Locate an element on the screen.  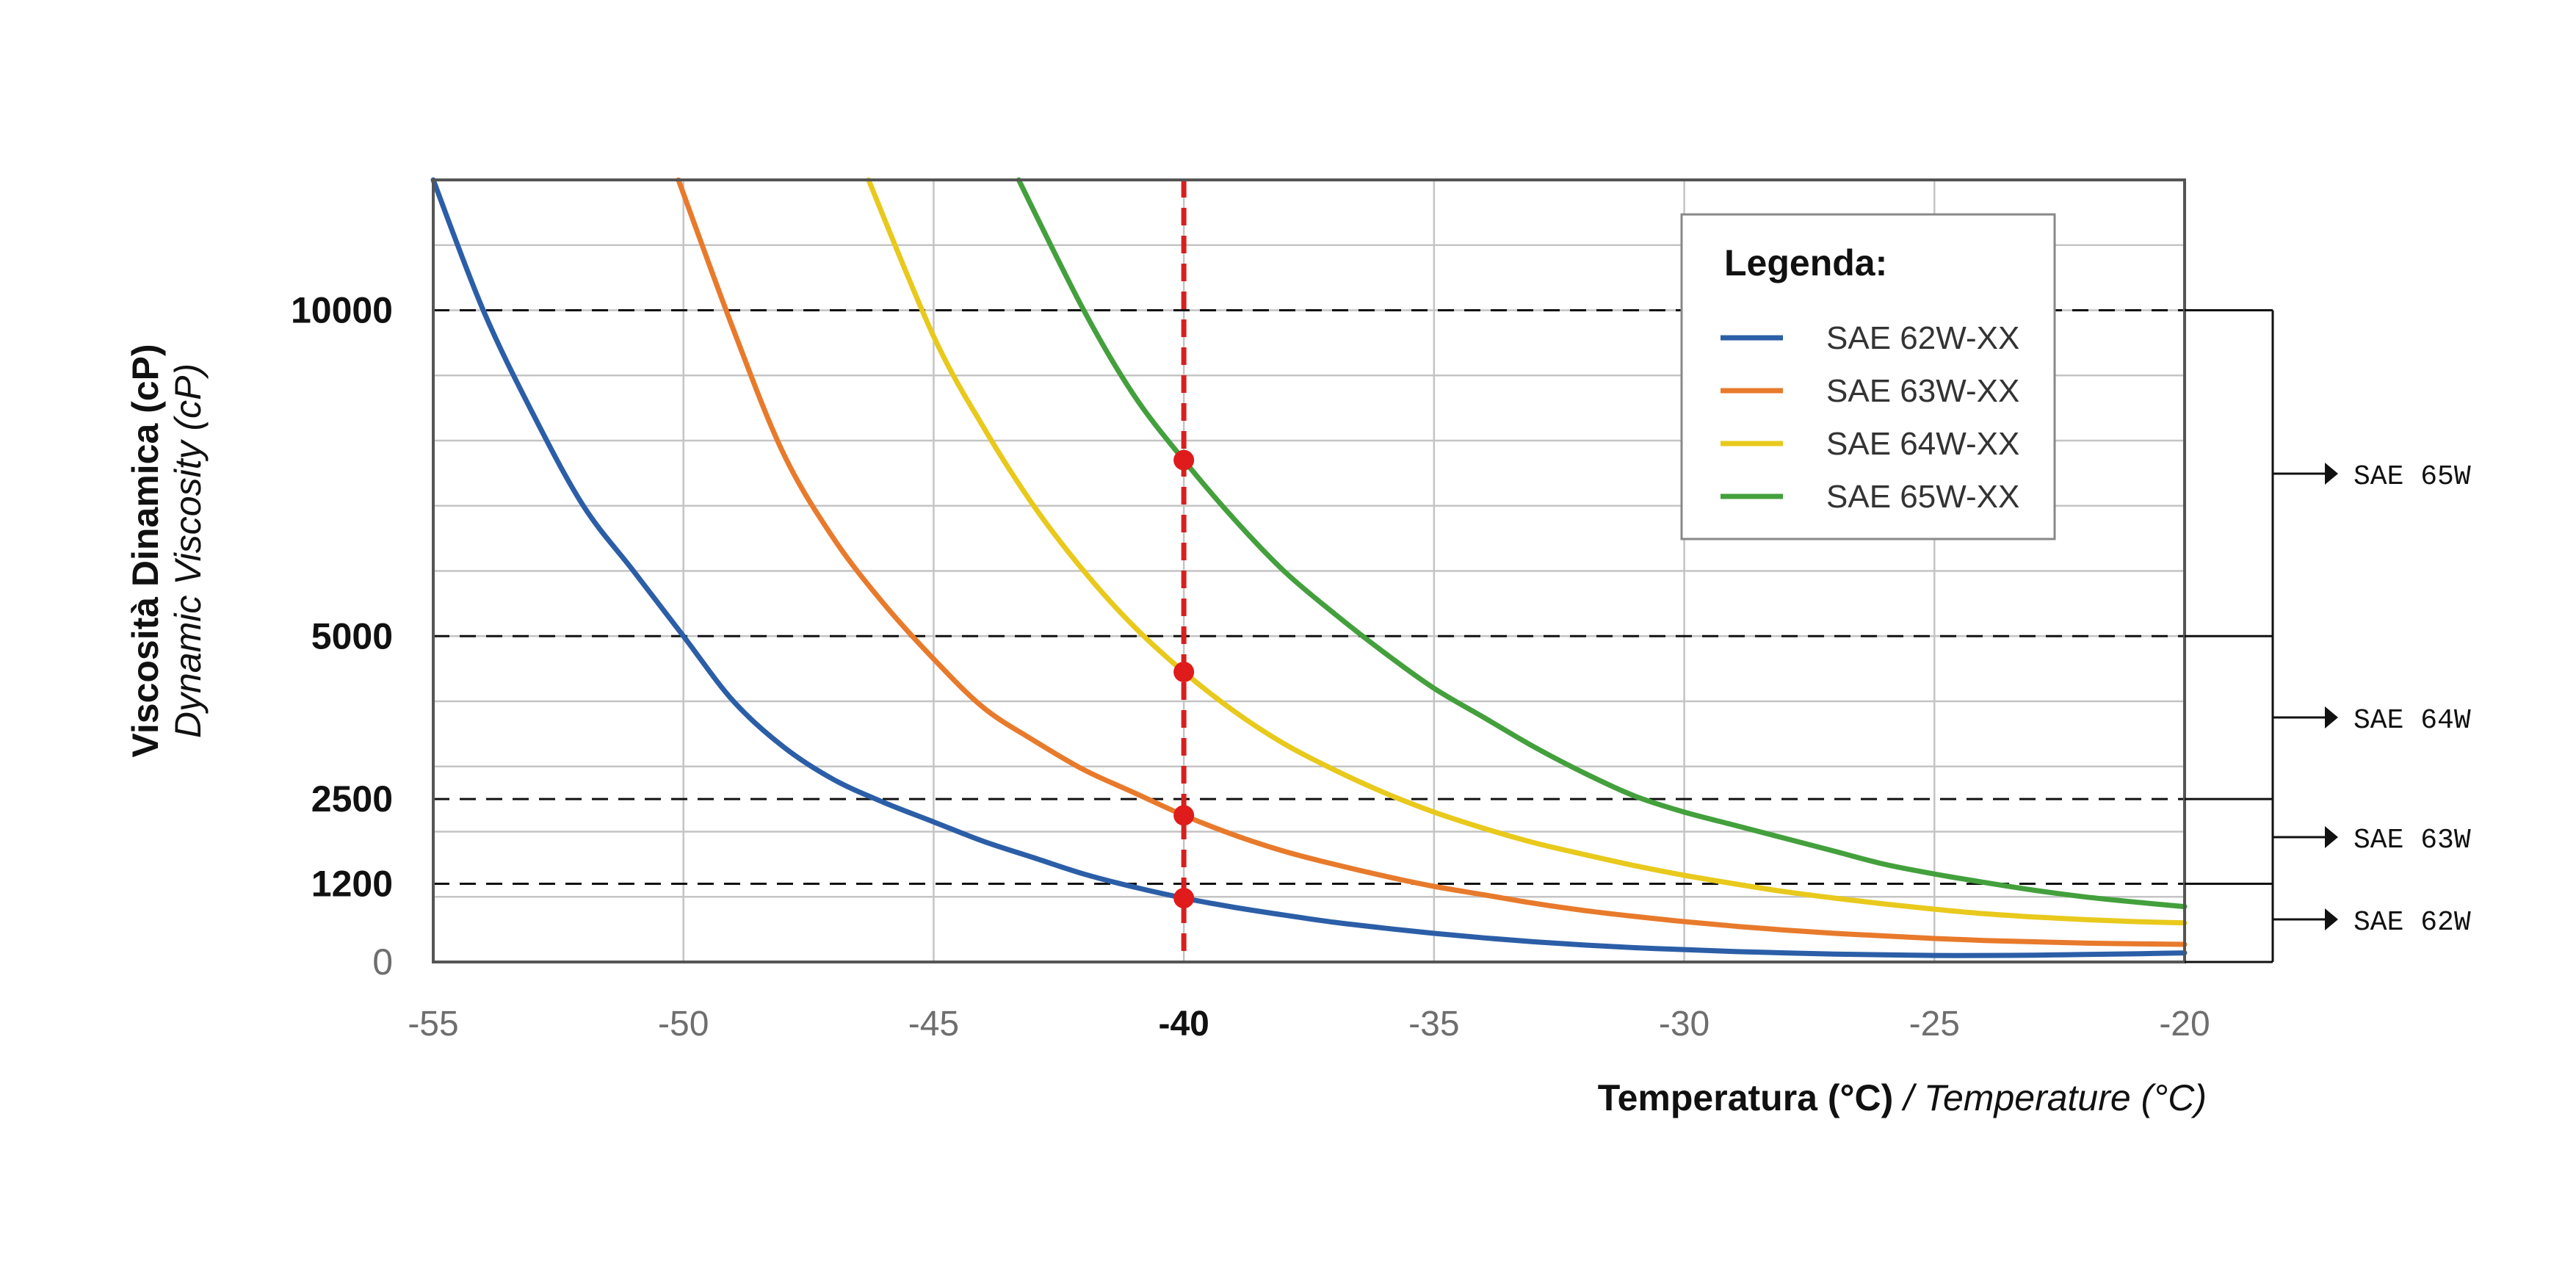
y-tick-label: 0 is located at coordinates (382, 962).